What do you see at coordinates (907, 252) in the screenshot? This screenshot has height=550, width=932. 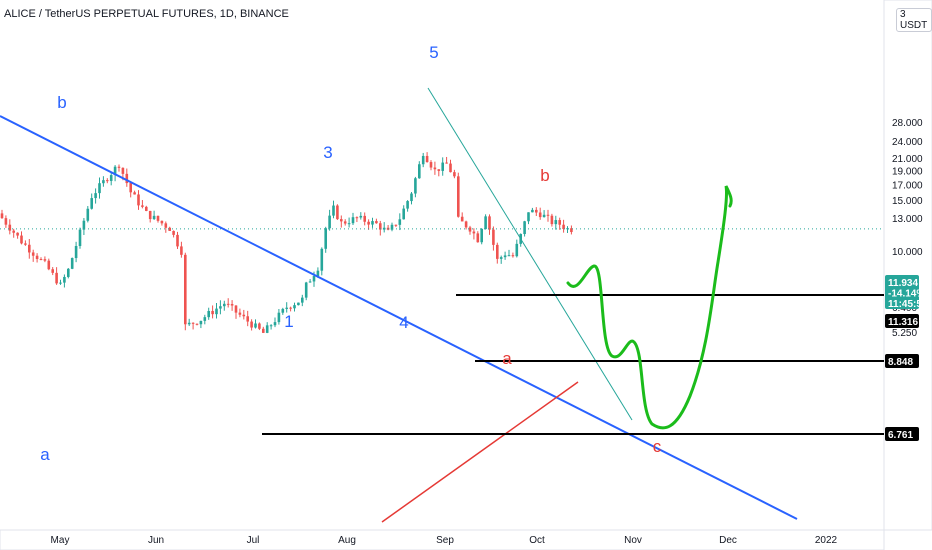 I see `price-tick-label: 10.000` at bounding box center [907, 252].